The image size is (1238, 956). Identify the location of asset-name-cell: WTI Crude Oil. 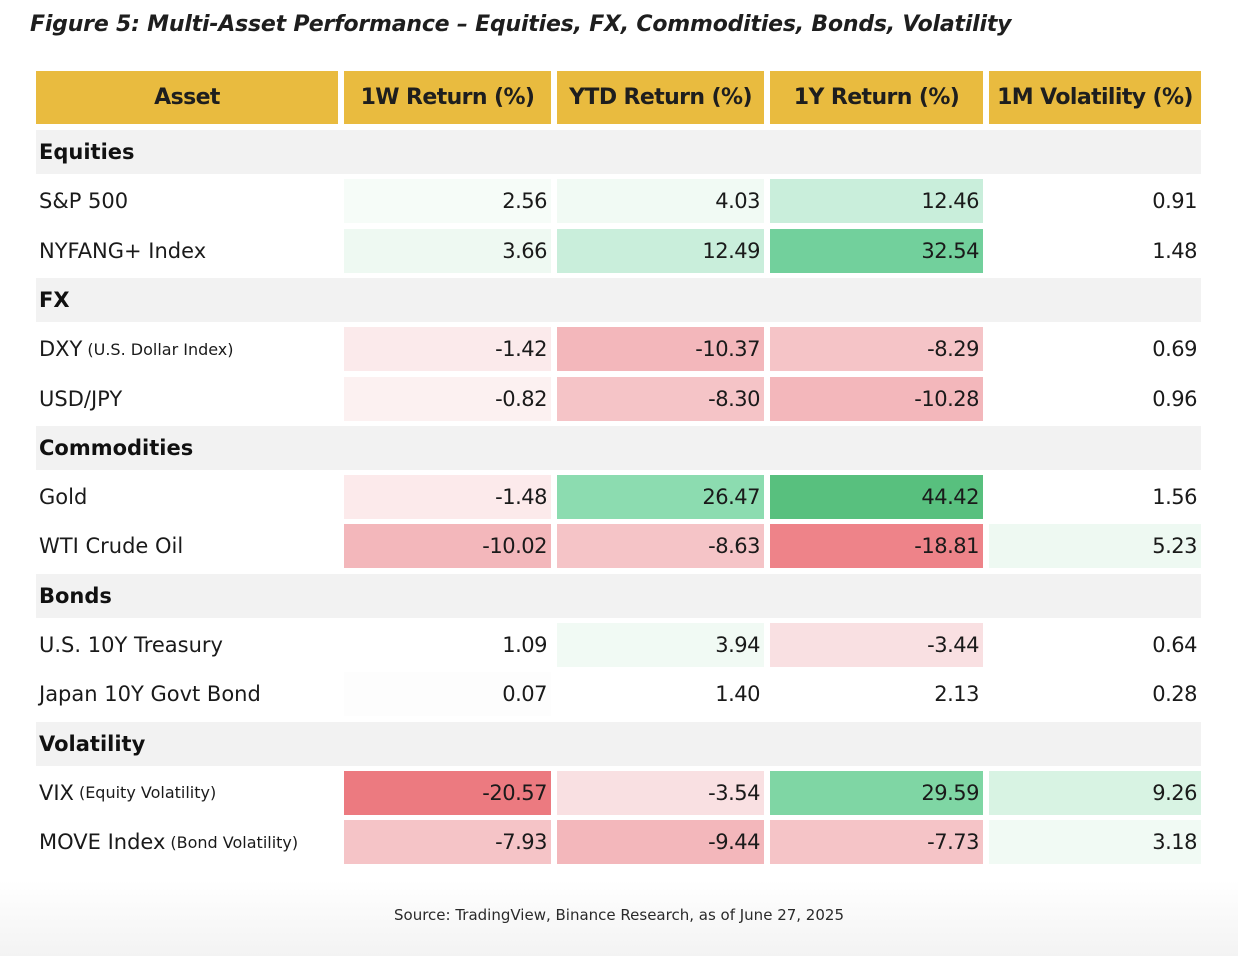
(190, 546).